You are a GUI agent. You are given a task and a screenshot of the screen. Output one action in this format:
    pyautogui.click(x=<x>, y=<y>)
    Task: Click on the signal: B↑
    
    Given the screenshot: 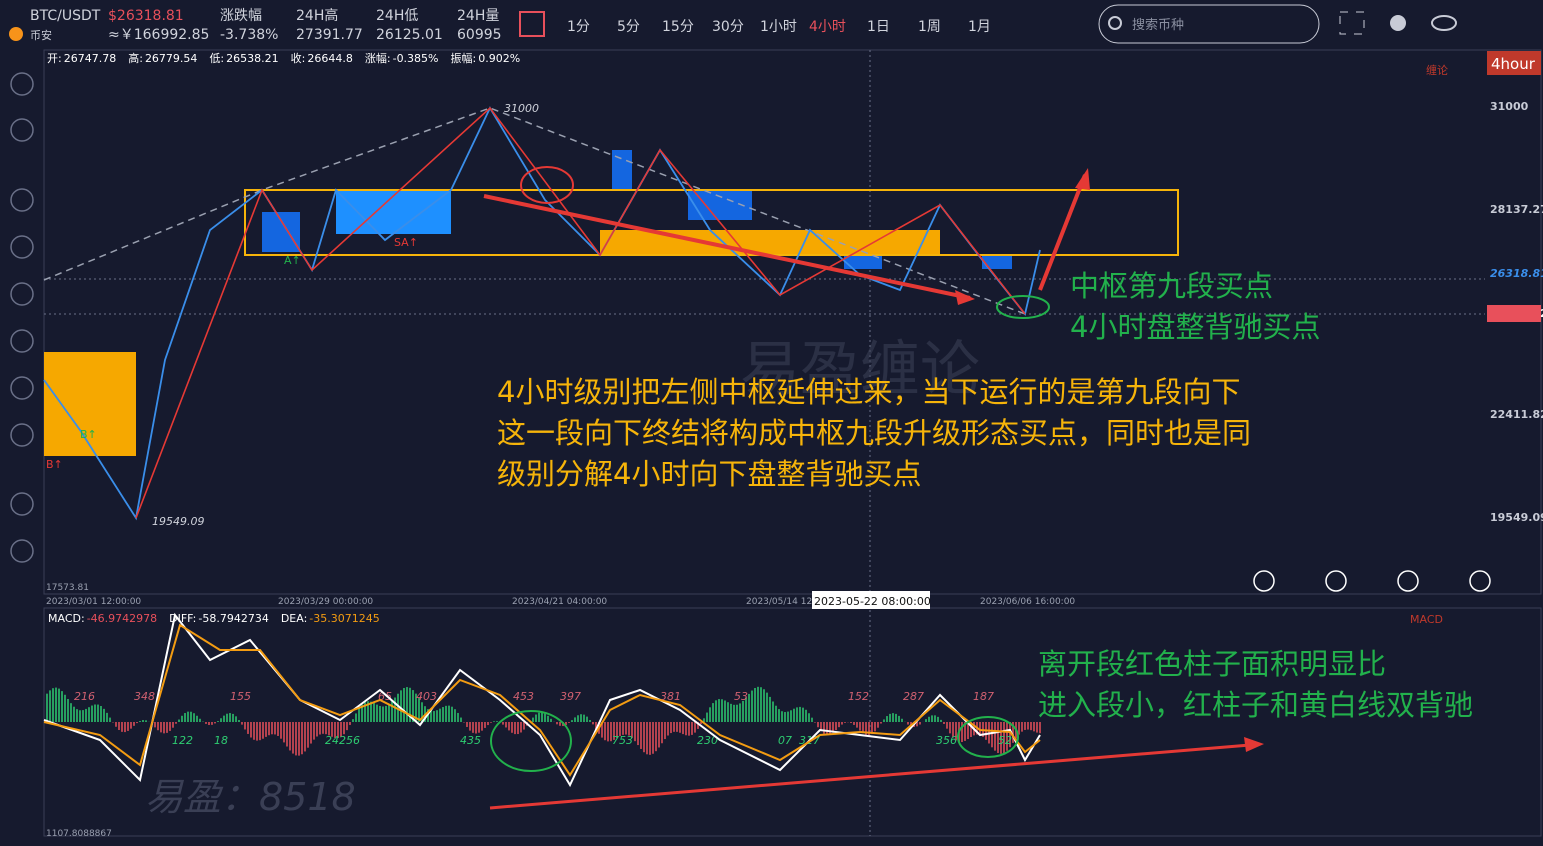 What is the action you would take?
    pyautogui.click(x=54, y=464)
    